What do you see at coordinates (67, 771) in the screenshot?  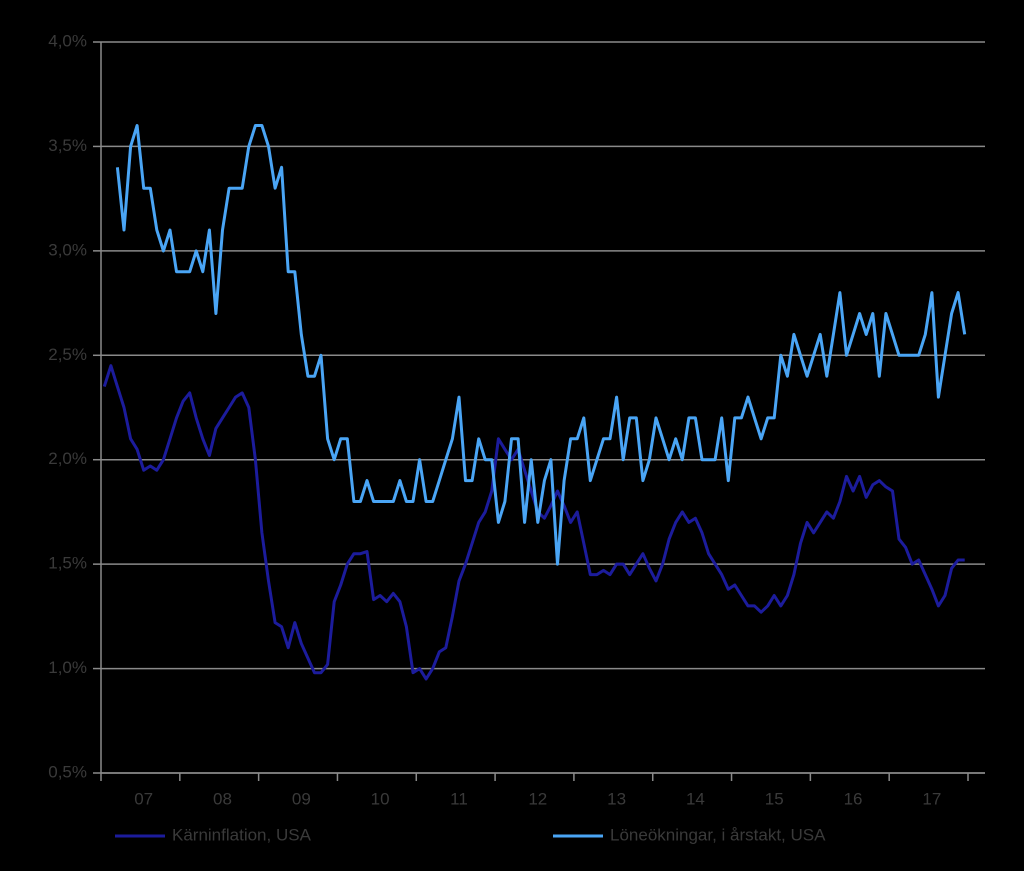 I see `y-tick-label: 0,5%` at bounding box center [67, 771].